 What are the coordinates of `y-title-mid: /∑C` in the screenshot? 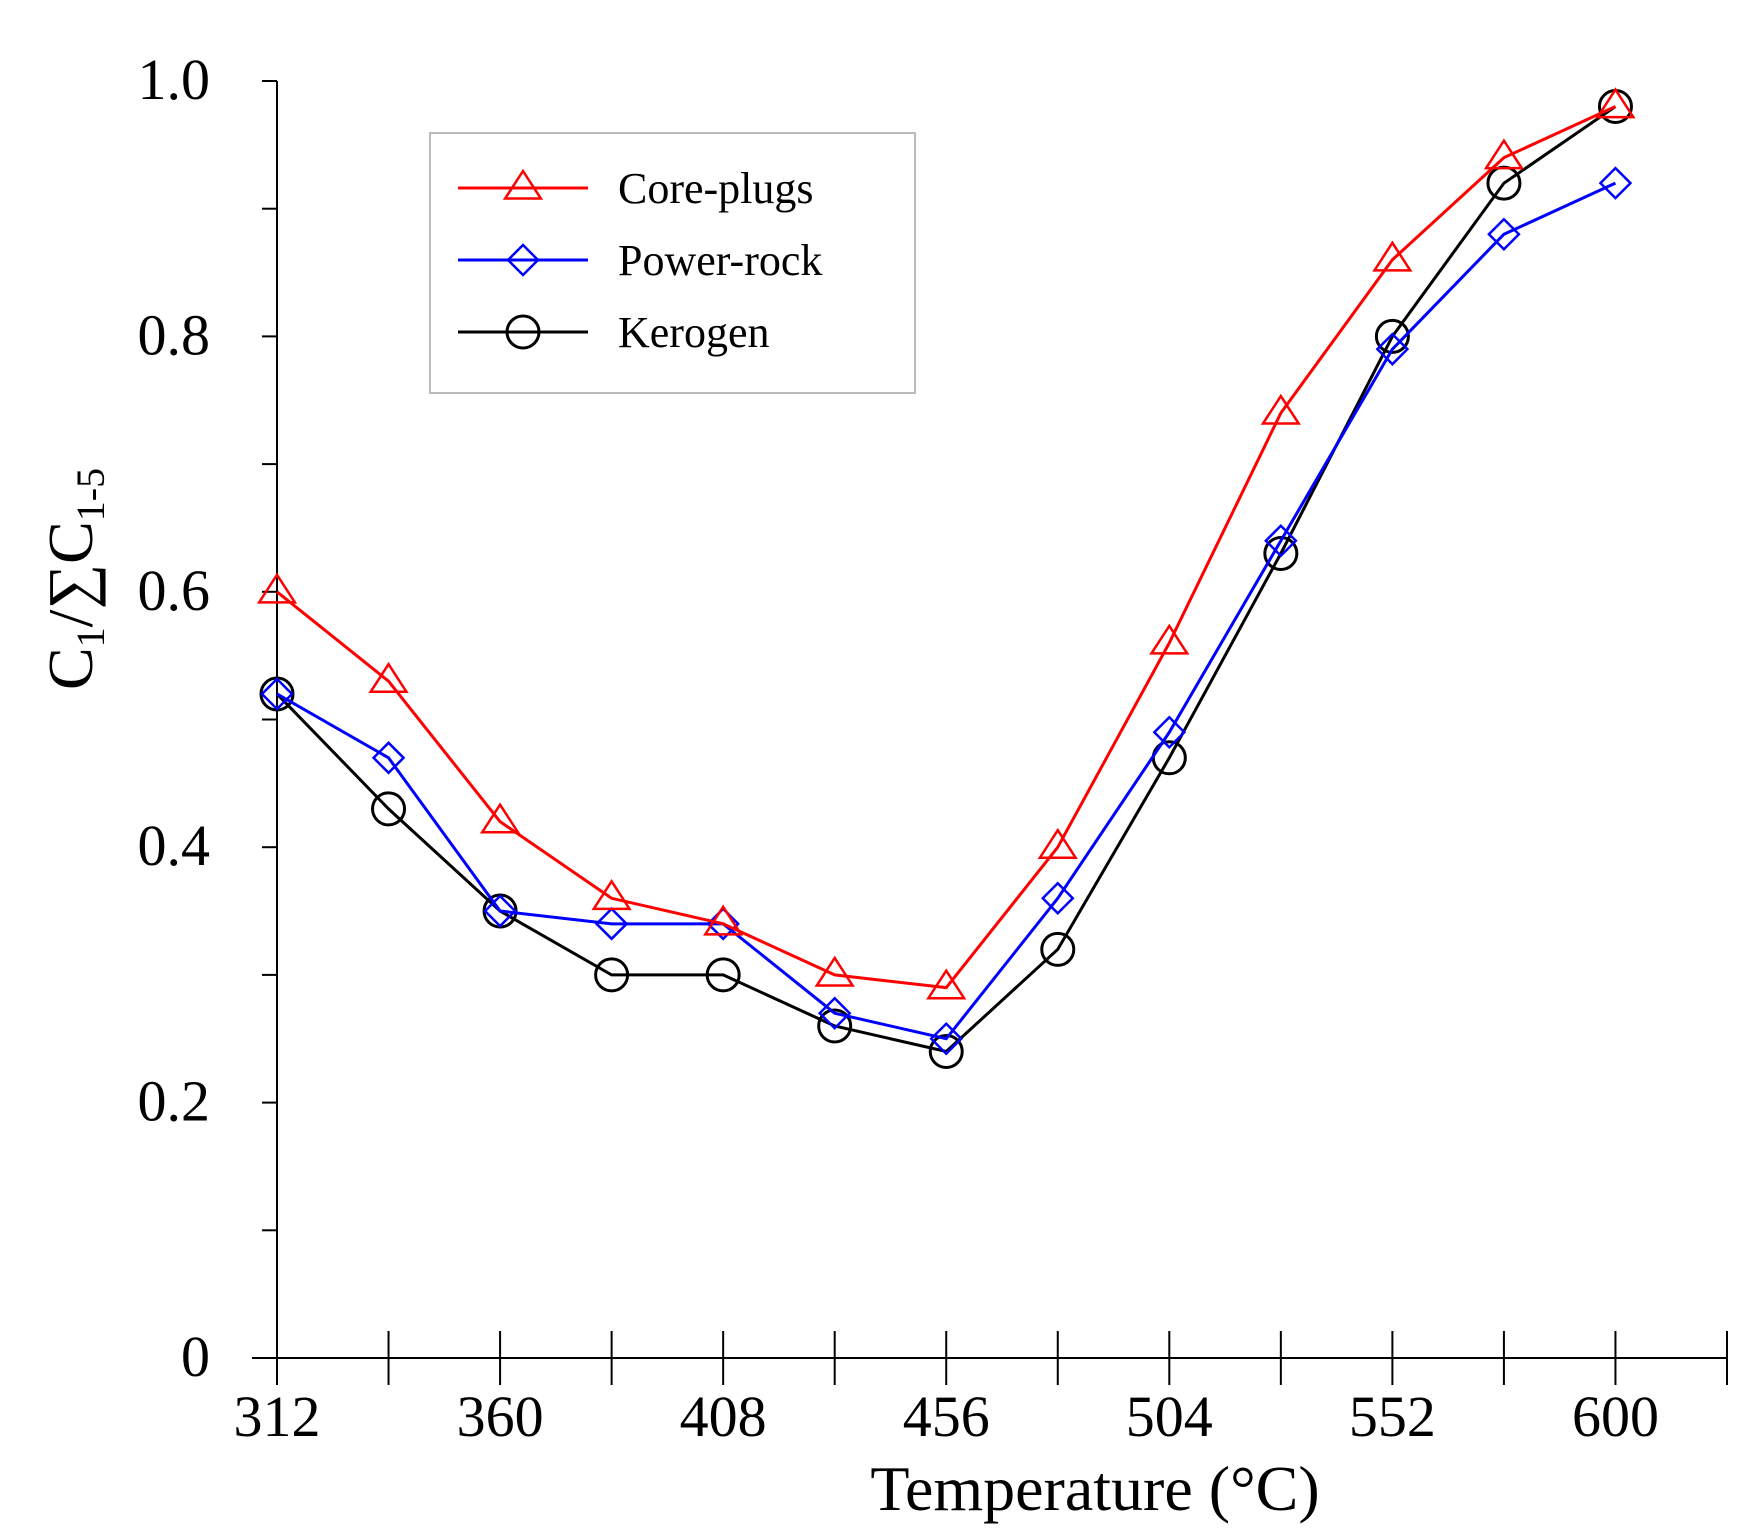 It's located at (70, 574).